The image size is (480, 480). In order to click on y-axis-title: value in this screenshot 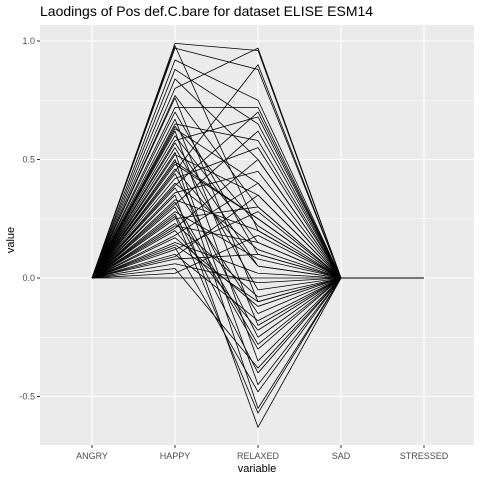, I will do `click(11, 240)`.